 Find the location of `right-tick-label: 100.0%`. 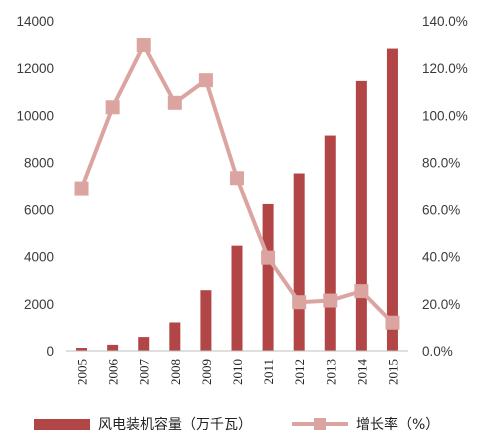

right-tick-label: 100.0% is located at coordinates (445, 115).